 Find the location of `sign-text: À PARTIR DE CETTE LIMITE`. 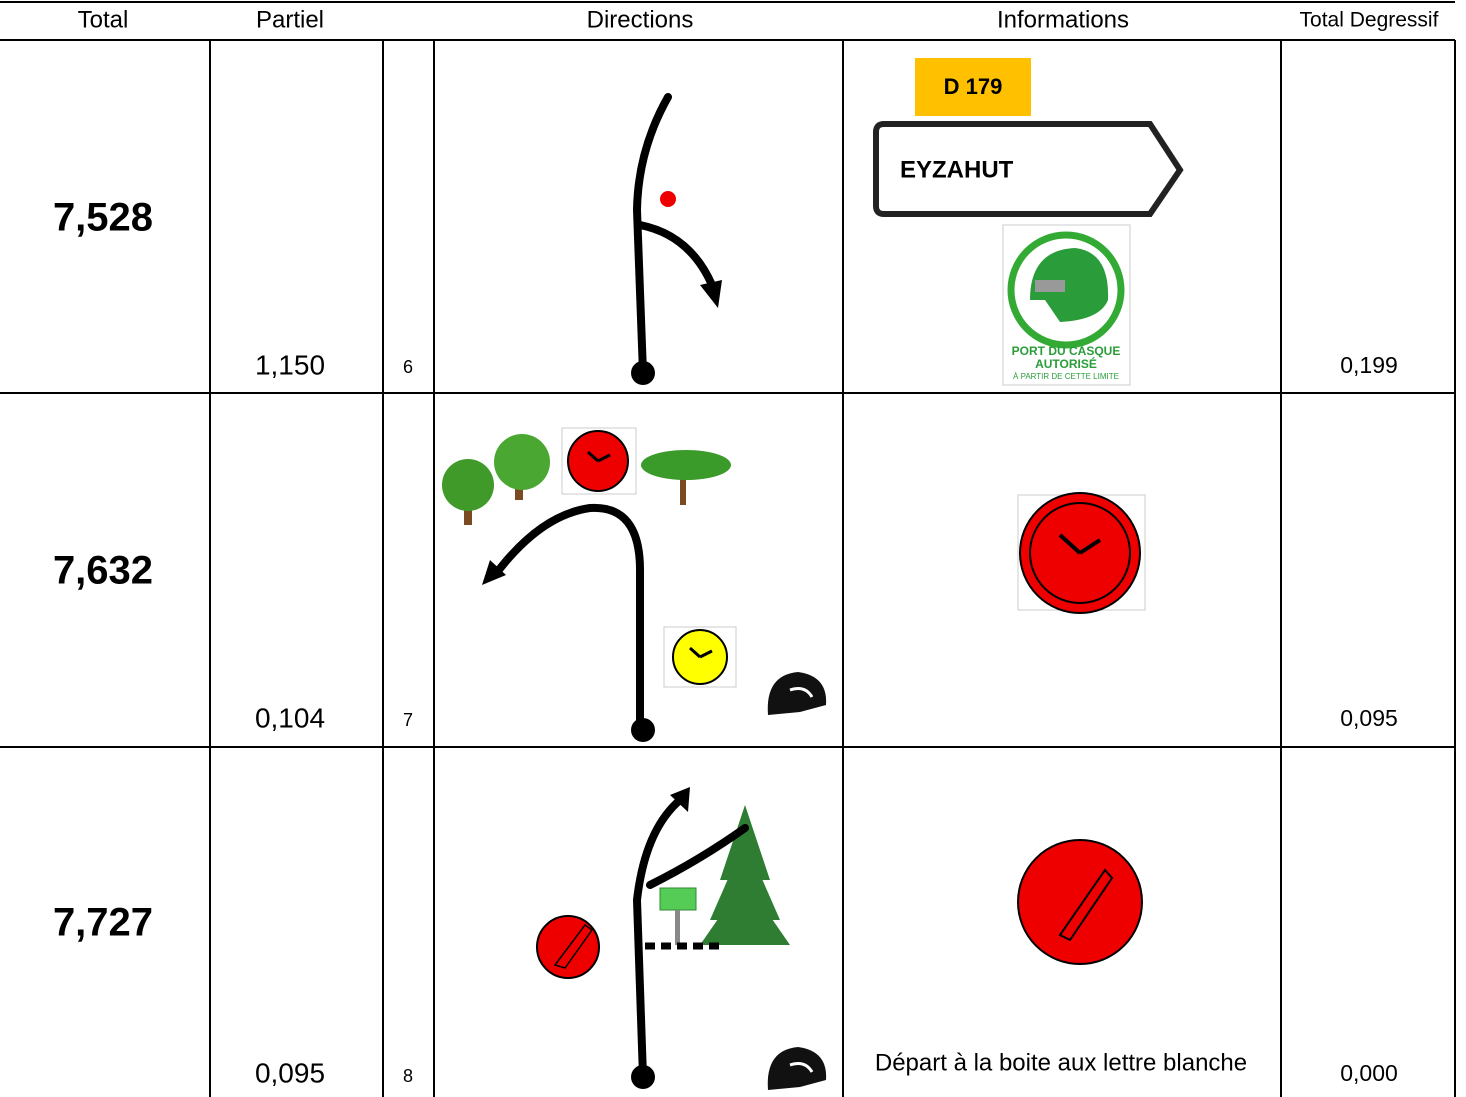

sign-text: À PARTIR DE CETTE LIMITE is located at coordinates (1066, 376).